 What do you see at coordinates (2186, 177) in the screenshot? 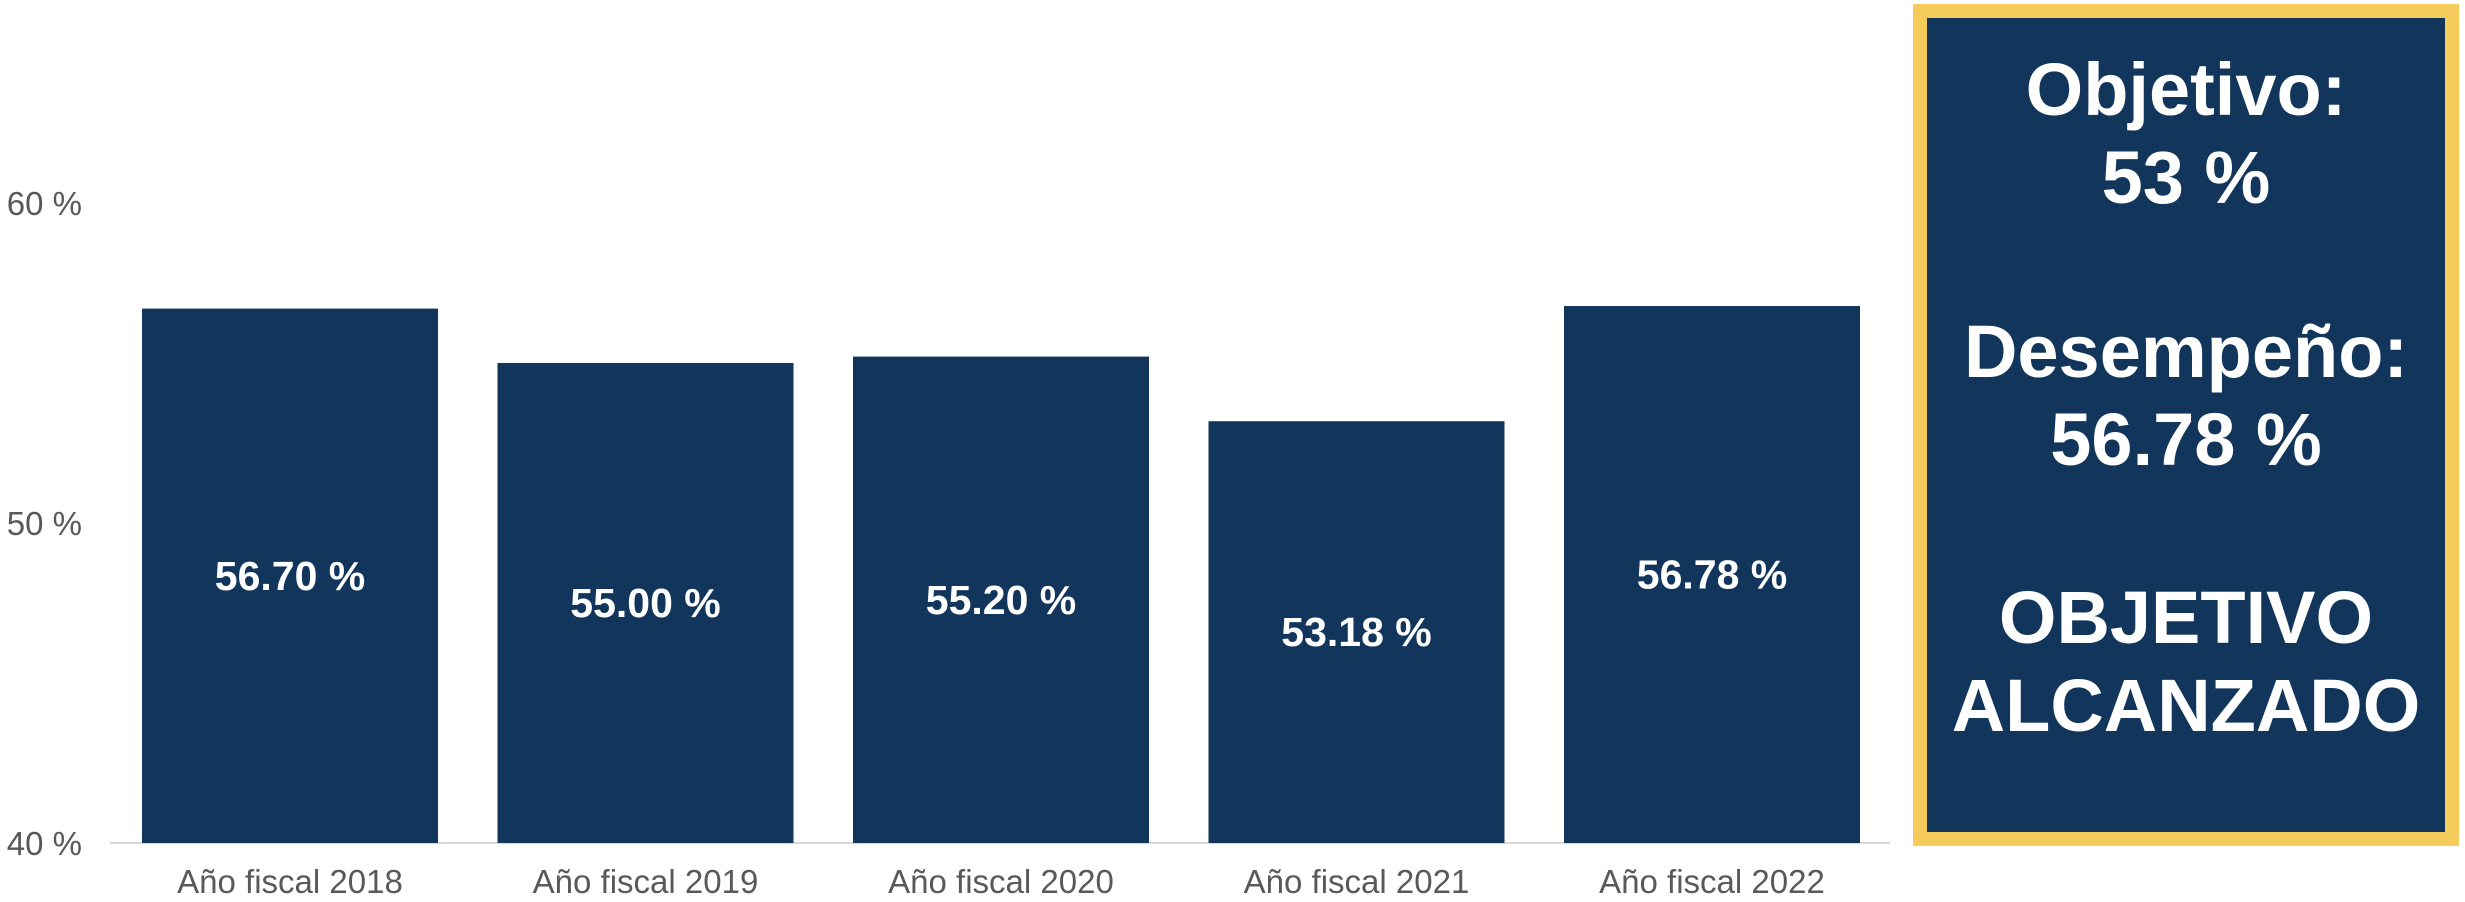
I see `goal-value: 53 %` at bounding box center [2186, 177].